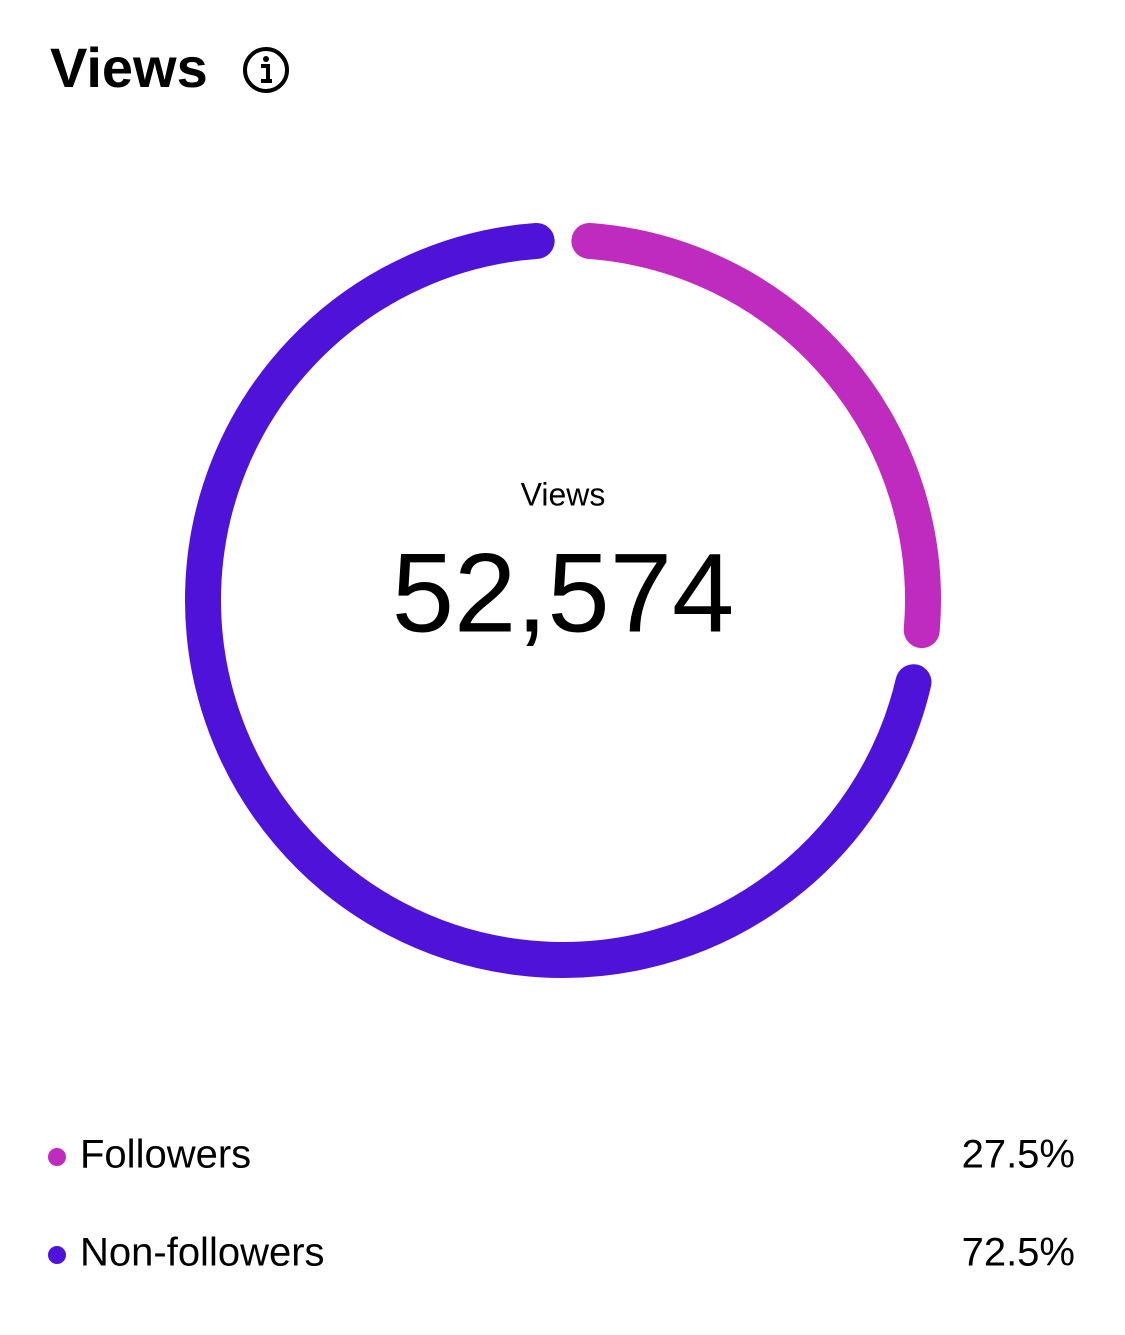 This screenshot has width=1125, height=1335. I want to click on donut-segment, so click(756, 435).